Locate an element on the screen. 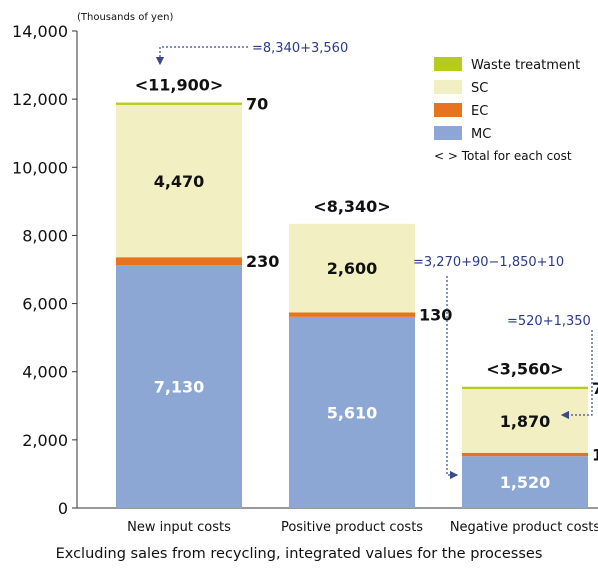 This screenshot has height=573, width=598. y-tick-label: 0 is located at coordinates (63, 508).